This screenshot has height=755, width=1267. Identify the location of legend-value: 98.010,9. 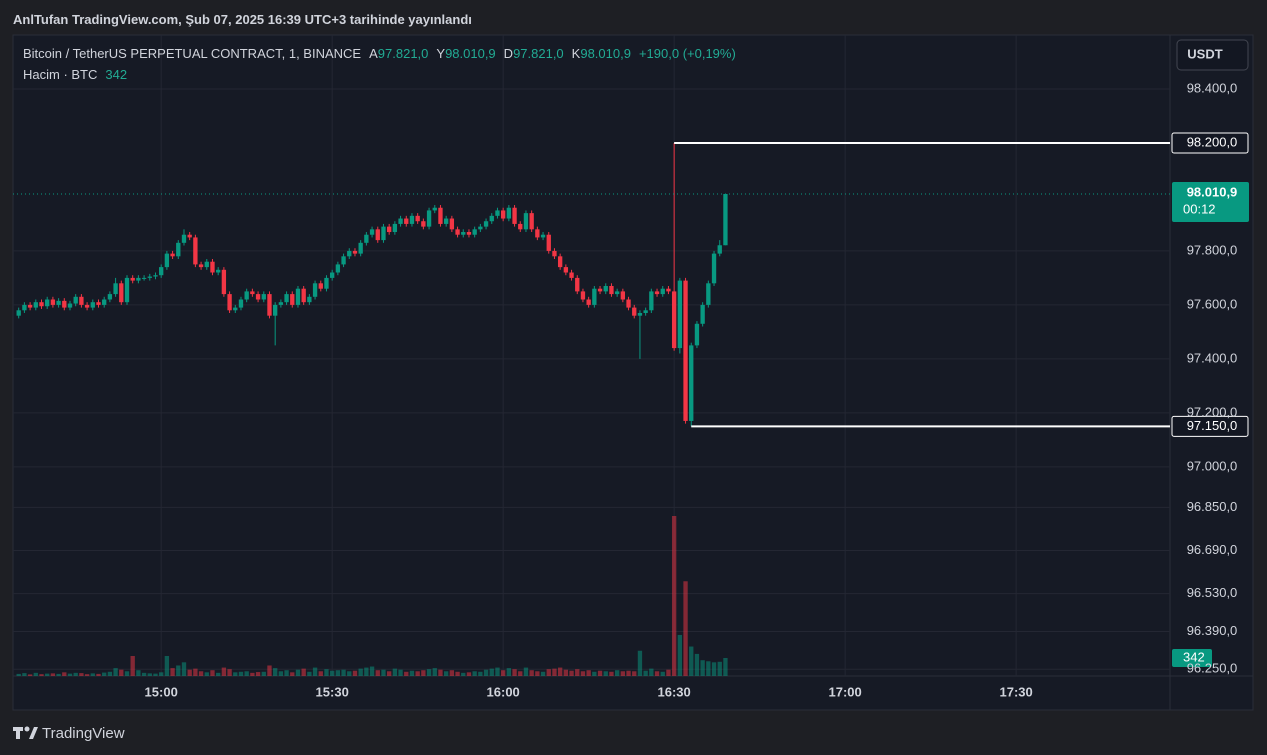
(605, 53).